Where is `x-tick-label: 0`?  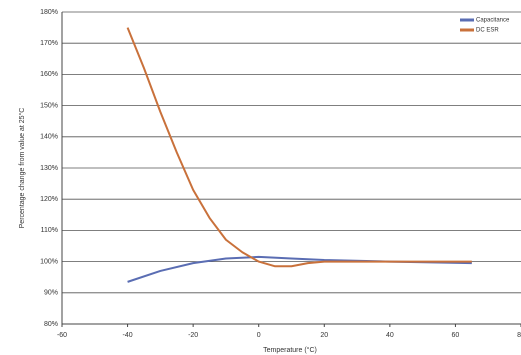
x-tick-label: 0 is located at coordinates (259, 335).